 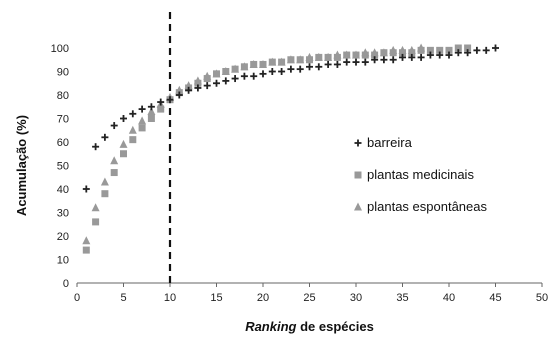 I want to click on x-tick-label: 50, so click(x=542, y=298).